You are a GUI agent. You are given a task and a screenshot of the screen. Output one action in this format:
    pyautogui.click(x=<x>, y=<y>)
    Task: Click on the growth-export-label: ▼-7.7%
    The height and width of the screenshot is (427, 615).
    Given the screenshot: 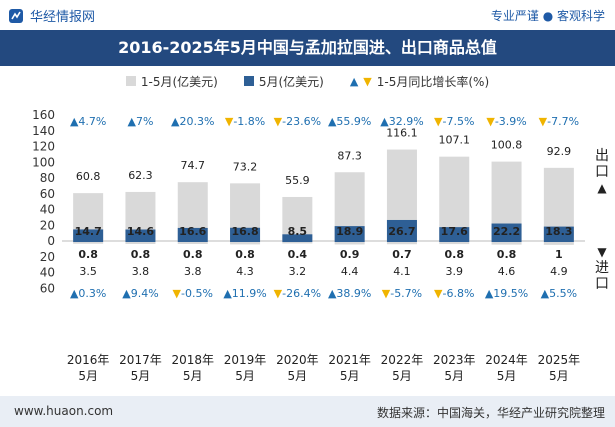 What is the action you would take?
    pyautogui.click(x=559, y=121)
    